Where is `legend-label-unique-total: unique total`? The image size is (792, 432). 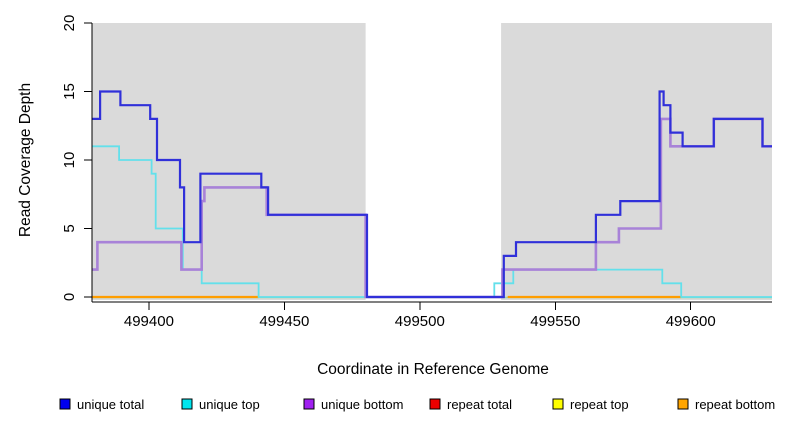 legend-label-unique-total: unique total is located at coordinates (110, 404).